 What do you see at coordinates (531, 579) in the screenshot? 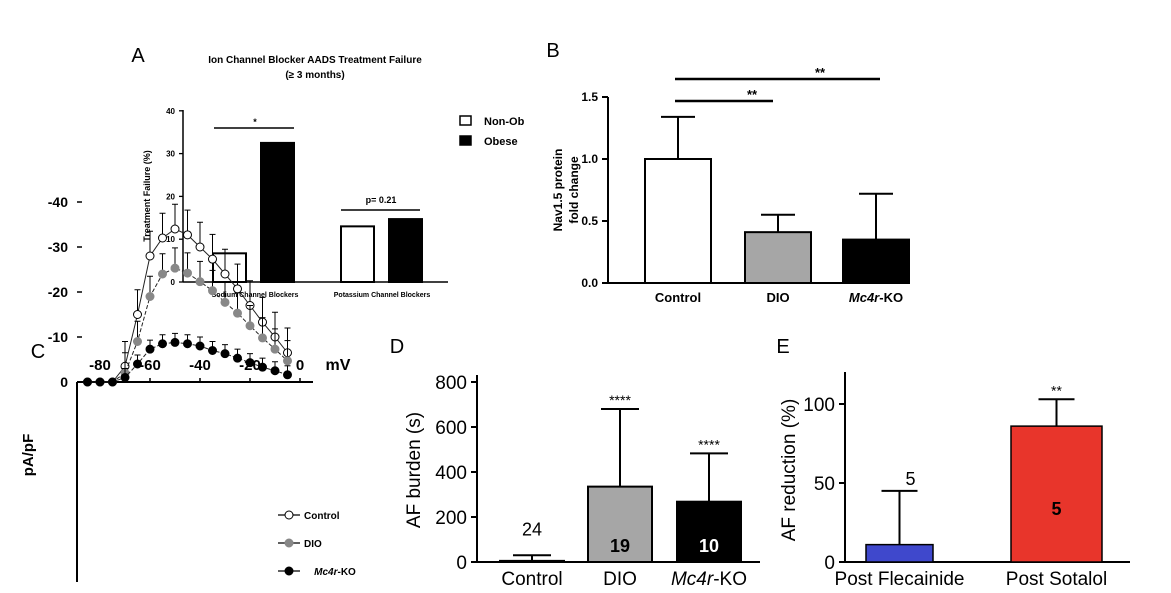
I see `x-tick-label-d: Control` at bounding box center [531, 579].